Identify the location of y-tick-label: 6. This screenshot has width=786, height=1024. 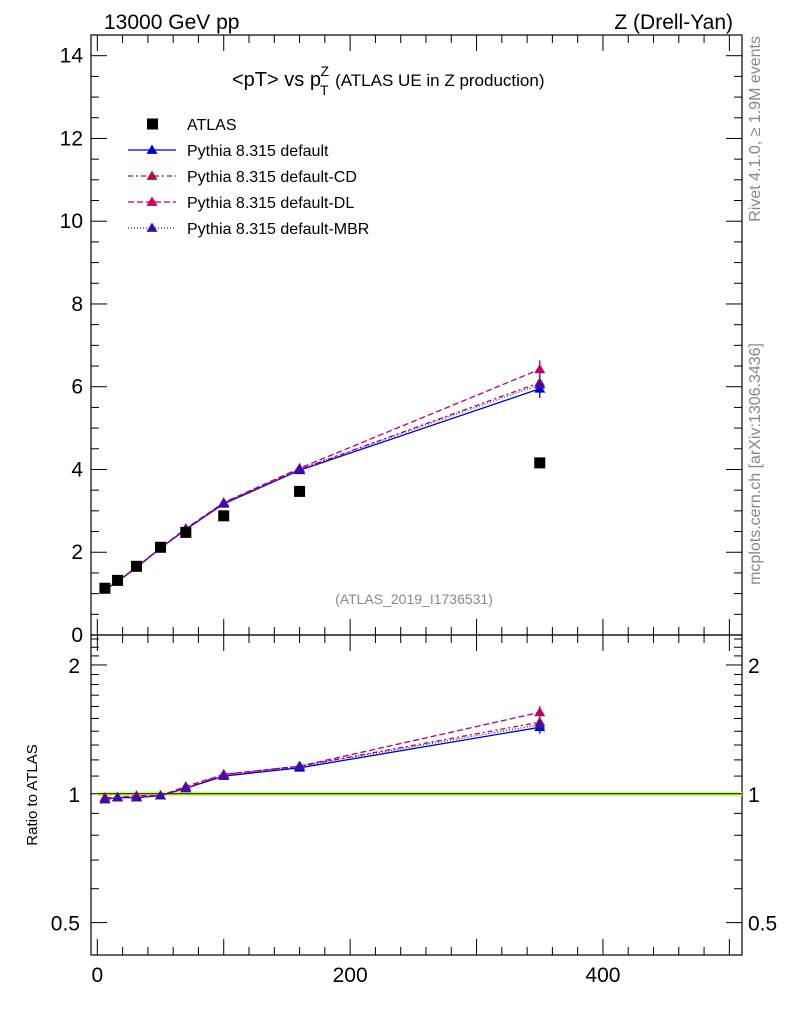
(77, 387).